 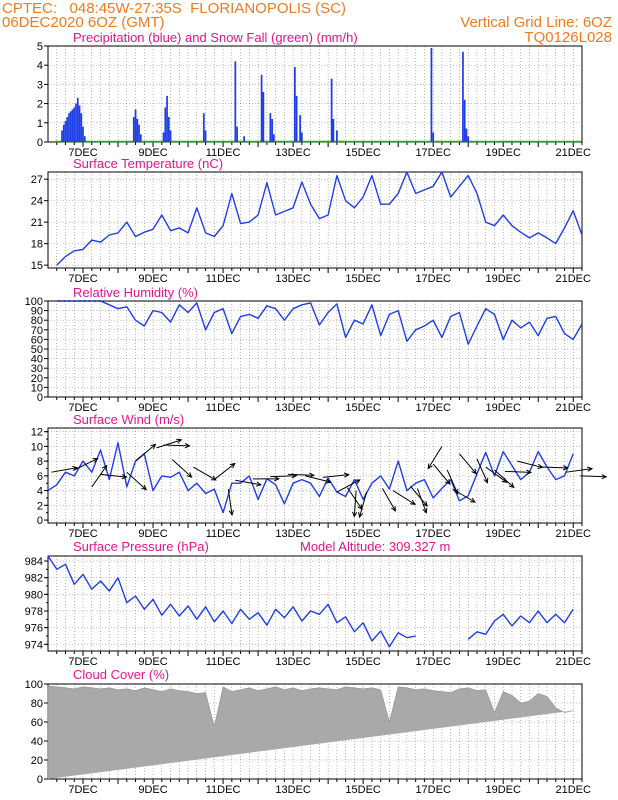 I want to click on pressure-series-line, so click(x=310, y=601).